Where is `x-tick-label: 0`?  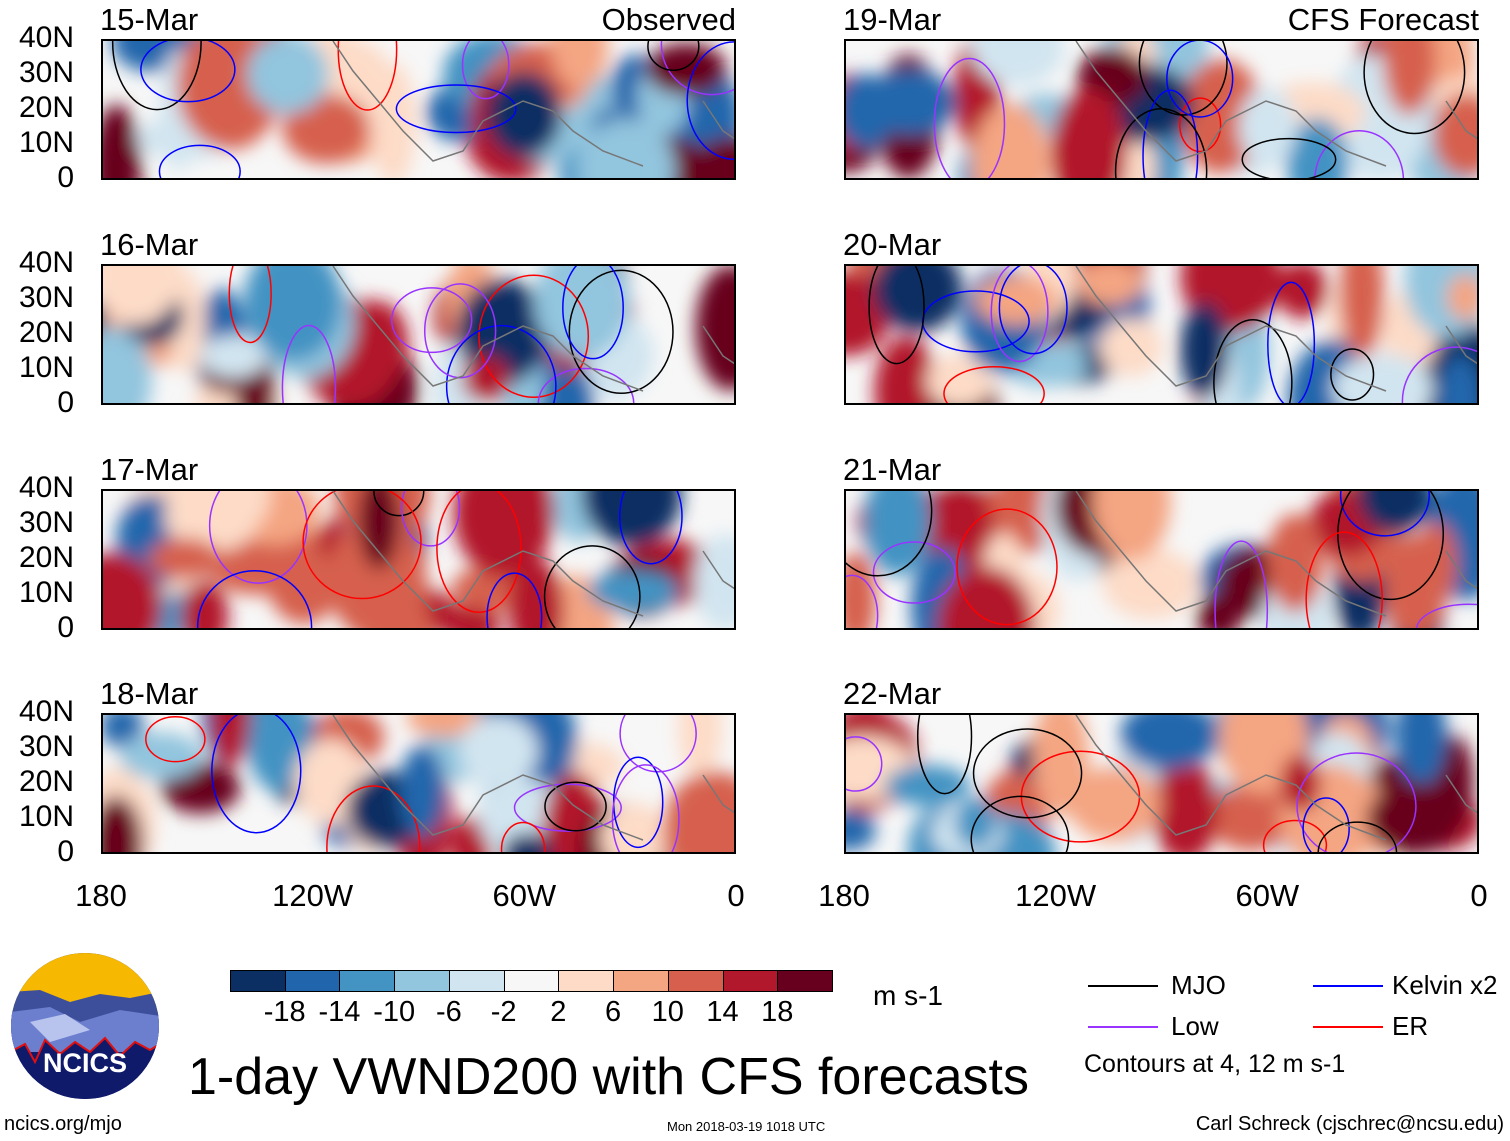
x-tick-label: 0 is located at coordinates (1479, 895).